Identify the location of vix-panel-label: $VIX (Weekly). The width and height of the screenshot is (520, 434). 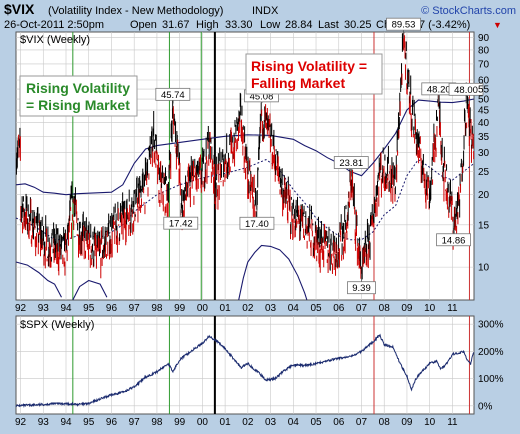
(55, 40).